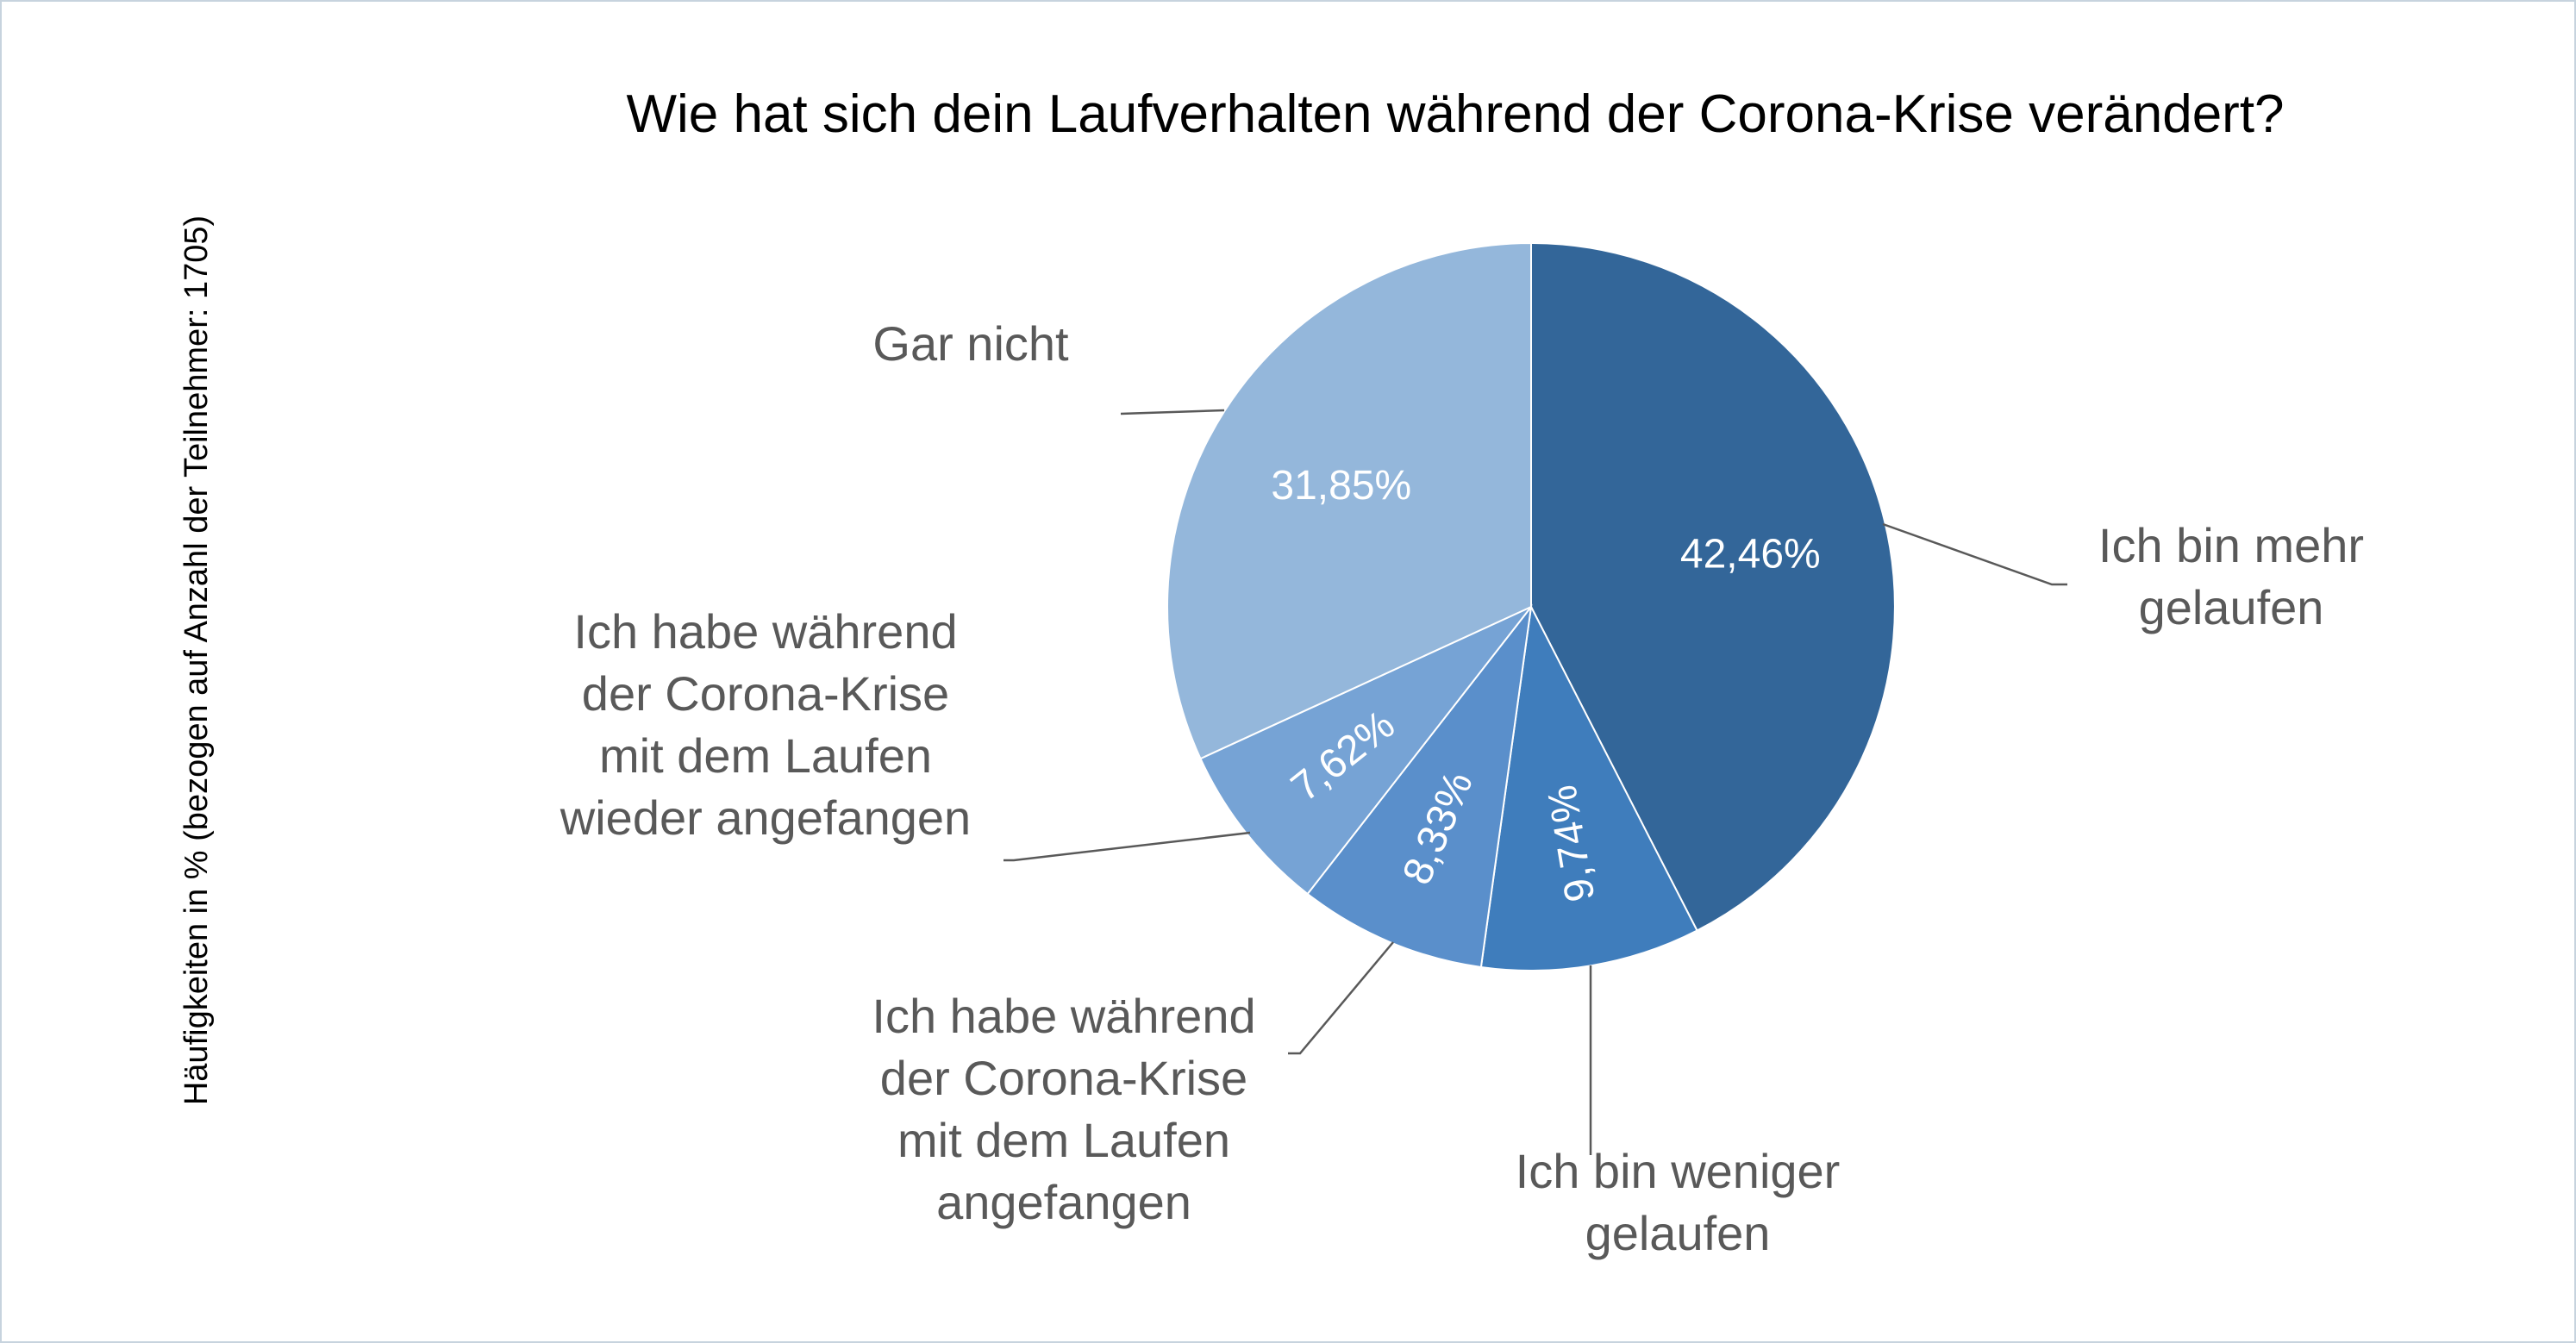 The image size is (2576, 1343). What do you see at coordinates (2231, 576) in the screenshot?
I see `slice-category-label: Ich bin mehr gelaufen` at bounding box center [2231, 576].